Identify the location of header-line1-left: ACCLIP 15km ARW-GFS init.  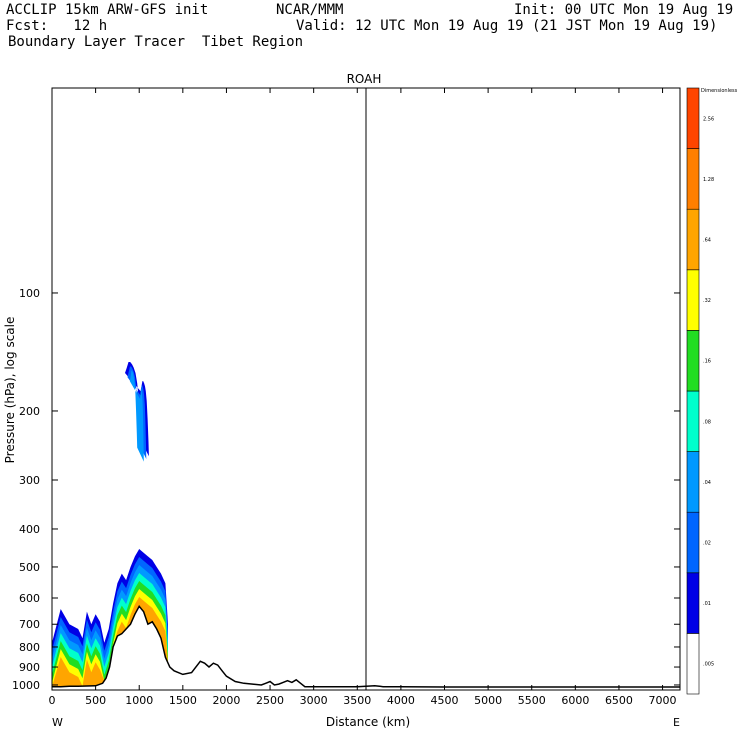
(107, 10).